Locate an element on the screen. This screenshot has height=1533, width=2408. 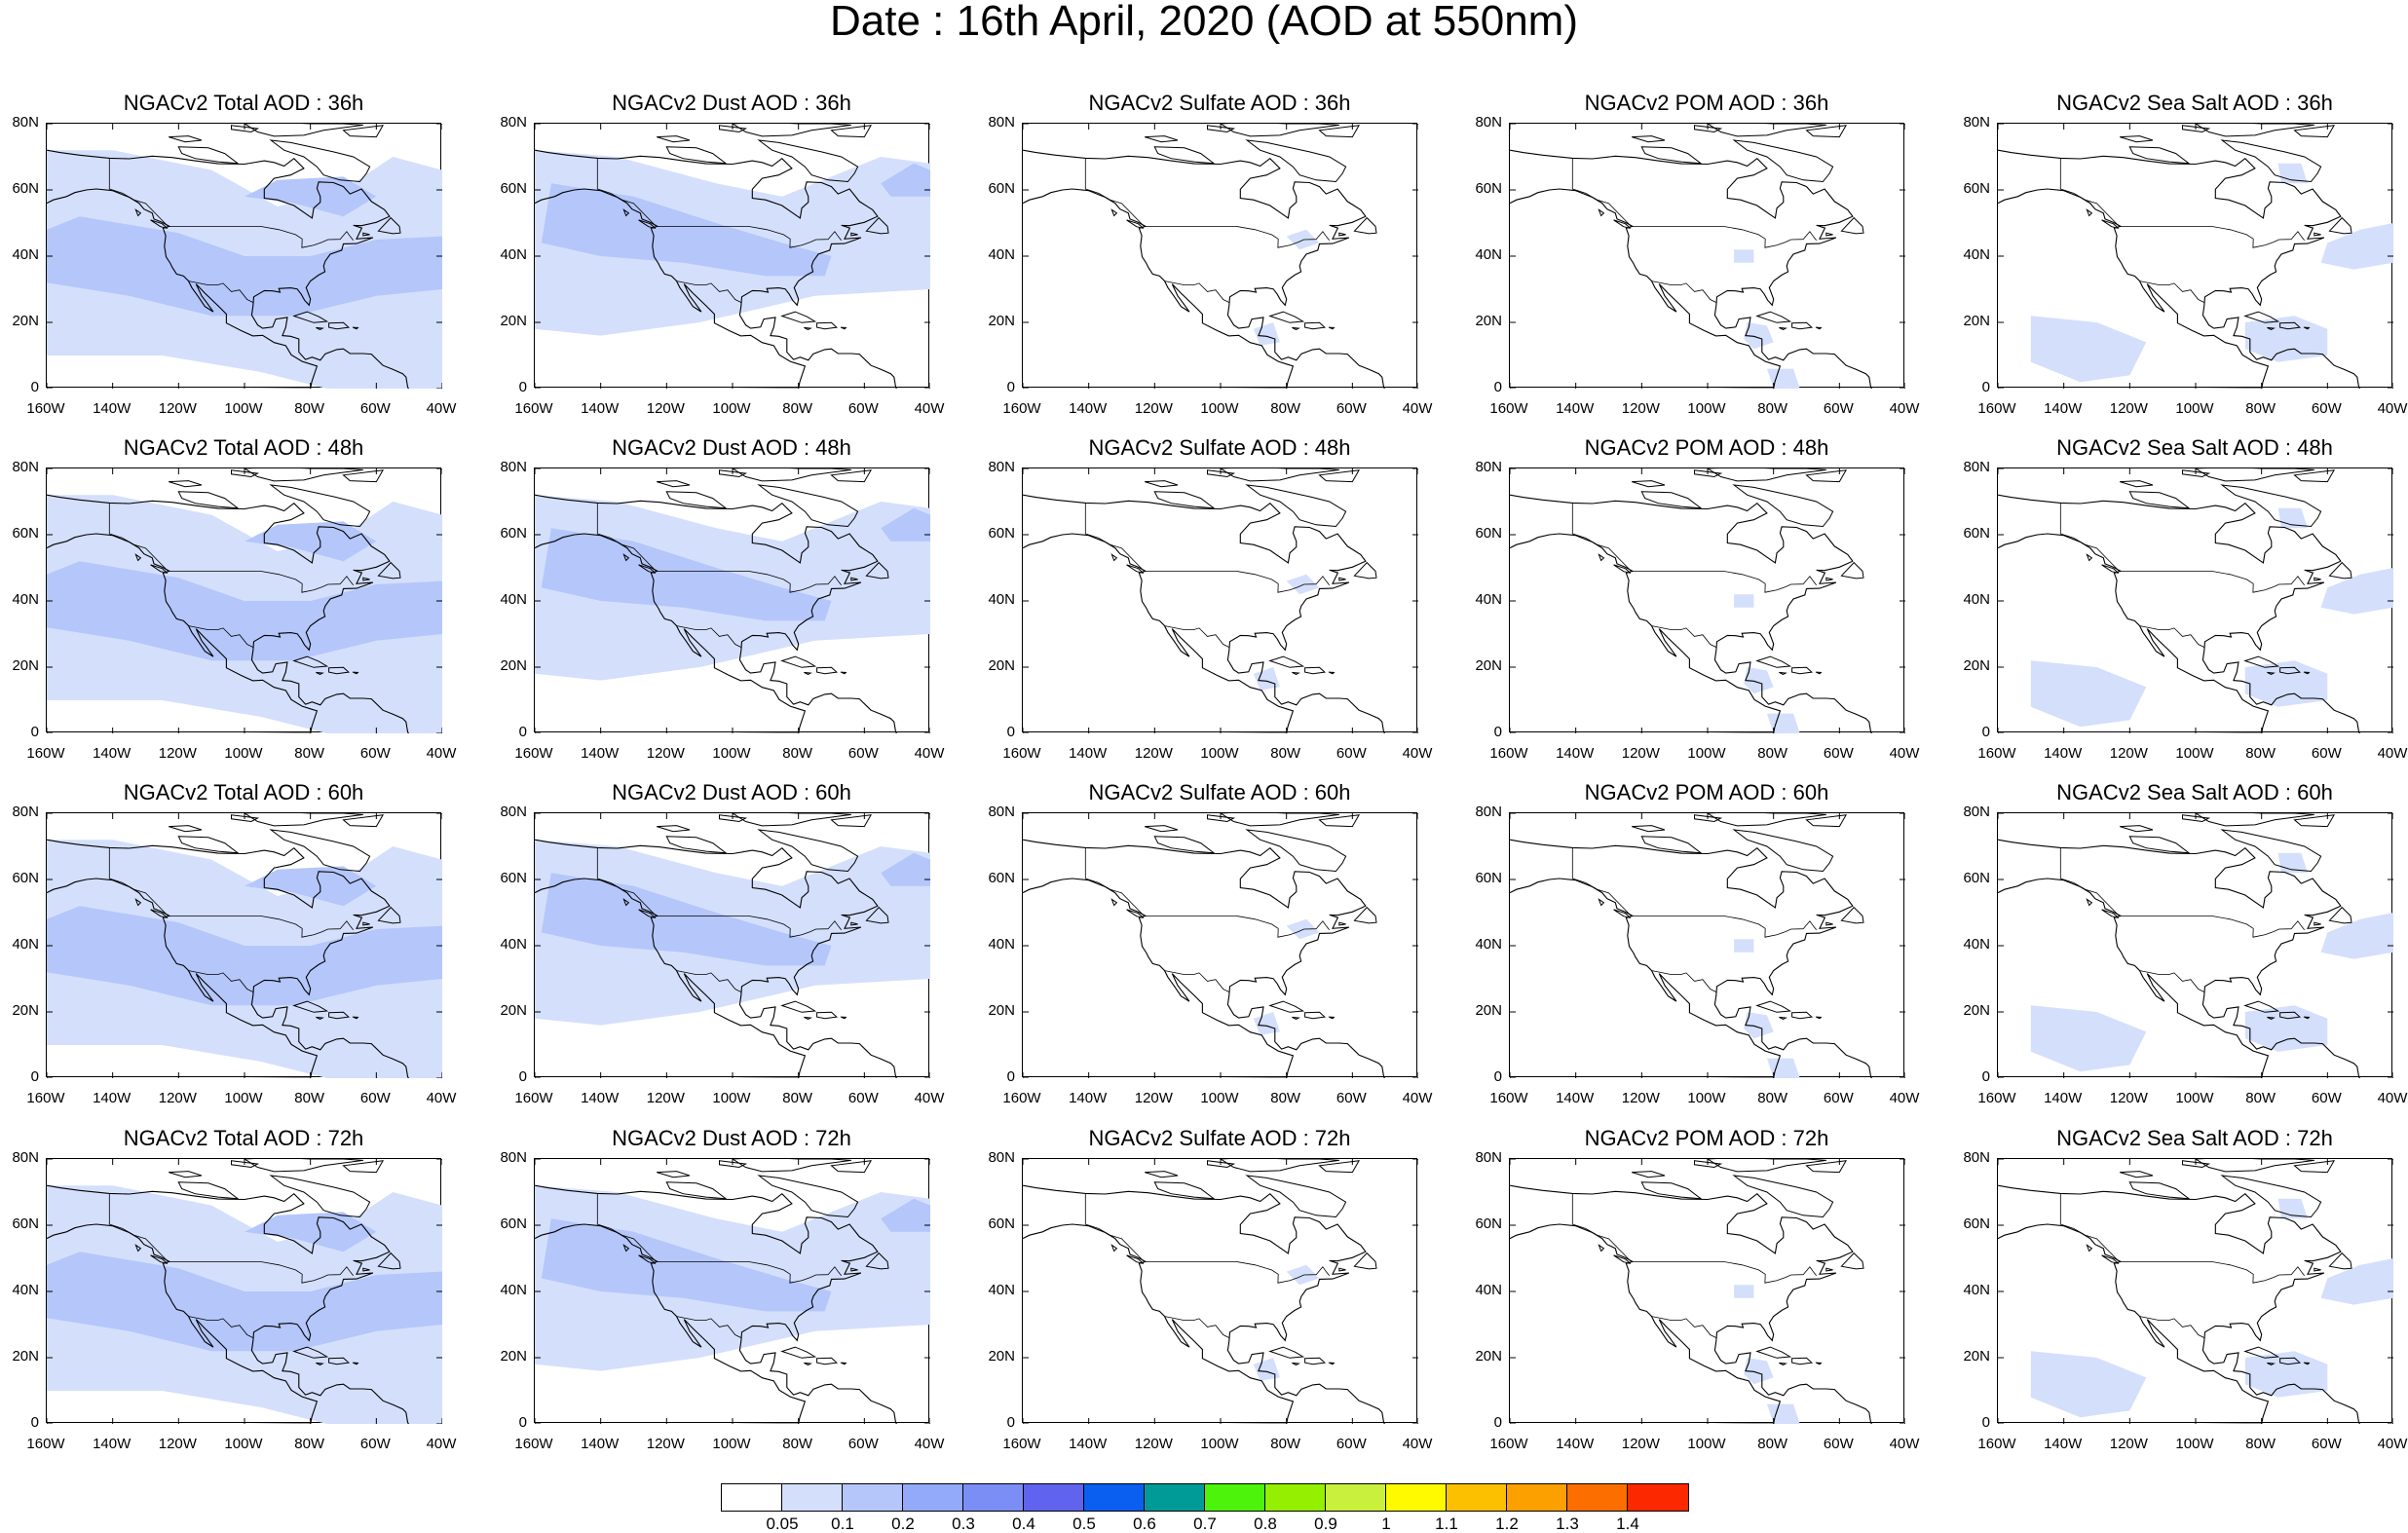
map-svg is located at coordinates (732, 256).